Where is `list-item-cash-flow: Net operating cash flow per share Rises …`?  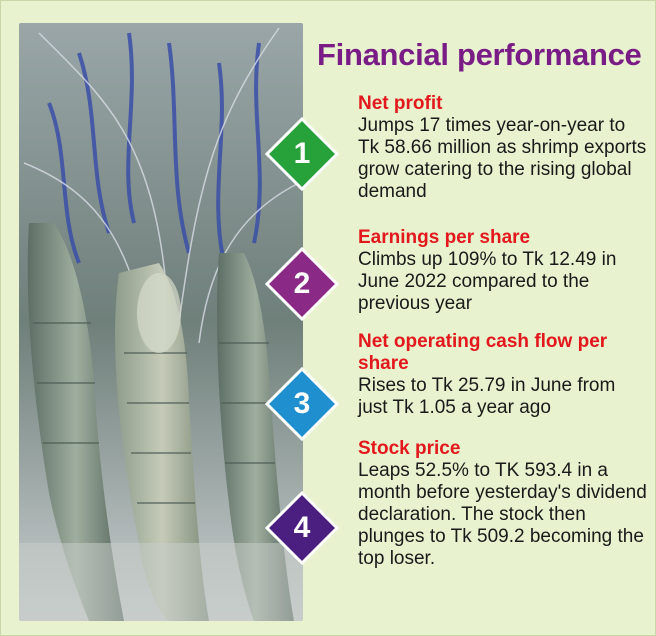 list-item-cash-flow: Net operating cash flow per share Rises … is located at coordinates (488, 375).